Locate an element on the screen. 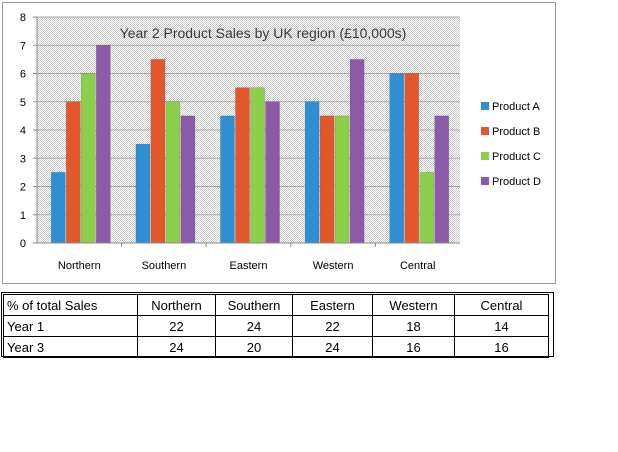 The width and height of the screenshot is (618, 452). y-tick-label: 7 is located at coordinates (23, 46).